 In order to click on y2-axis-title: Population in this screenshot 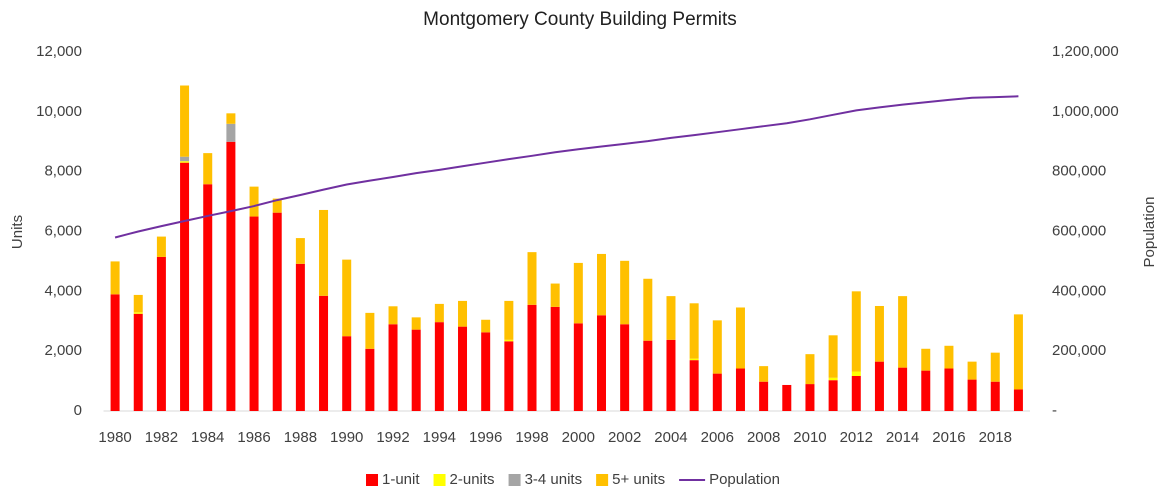, I will do `click(1149, 232)`.